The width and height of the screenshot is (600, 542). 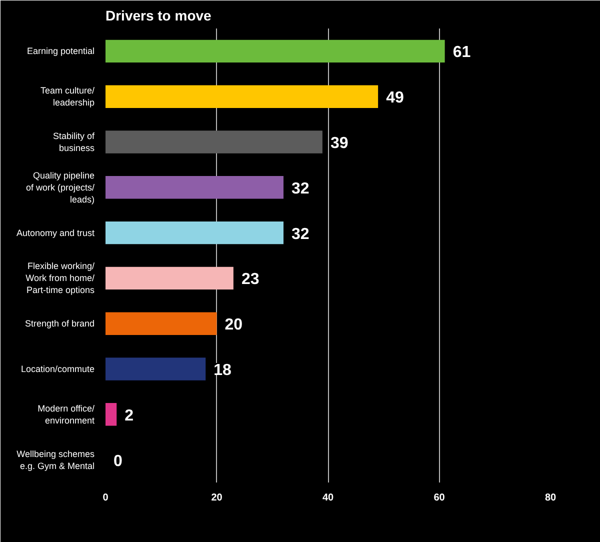 What do you see at coordinates (118, 461) in the screenshot?
I see `data-label: 0` at bounding box center [118, 461].